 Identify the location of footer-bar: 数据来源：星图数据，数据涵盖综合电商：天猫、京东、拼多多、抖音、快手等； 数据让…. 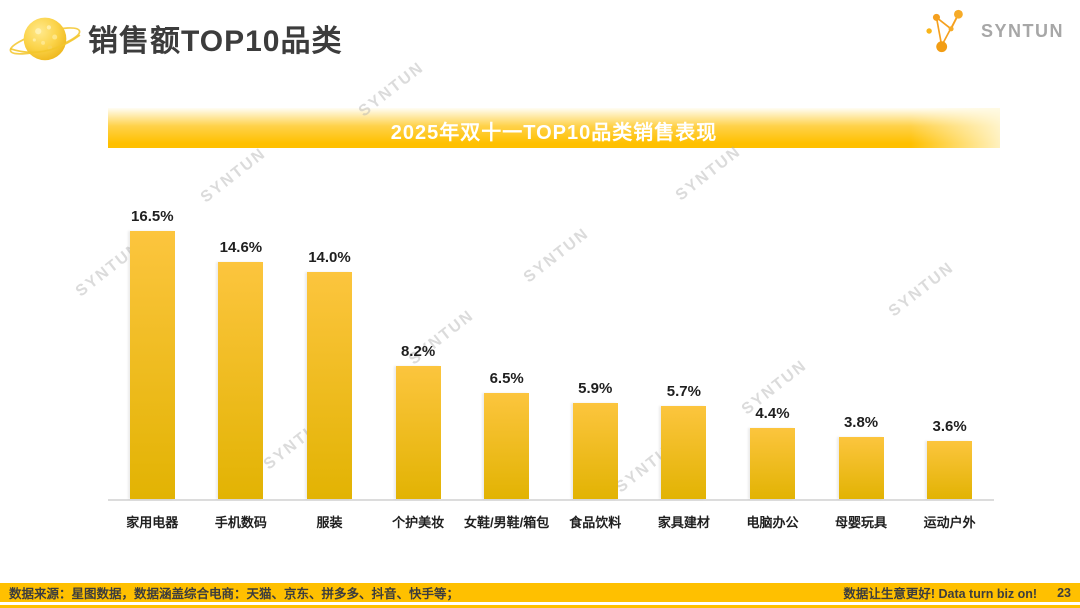
(540, 592).